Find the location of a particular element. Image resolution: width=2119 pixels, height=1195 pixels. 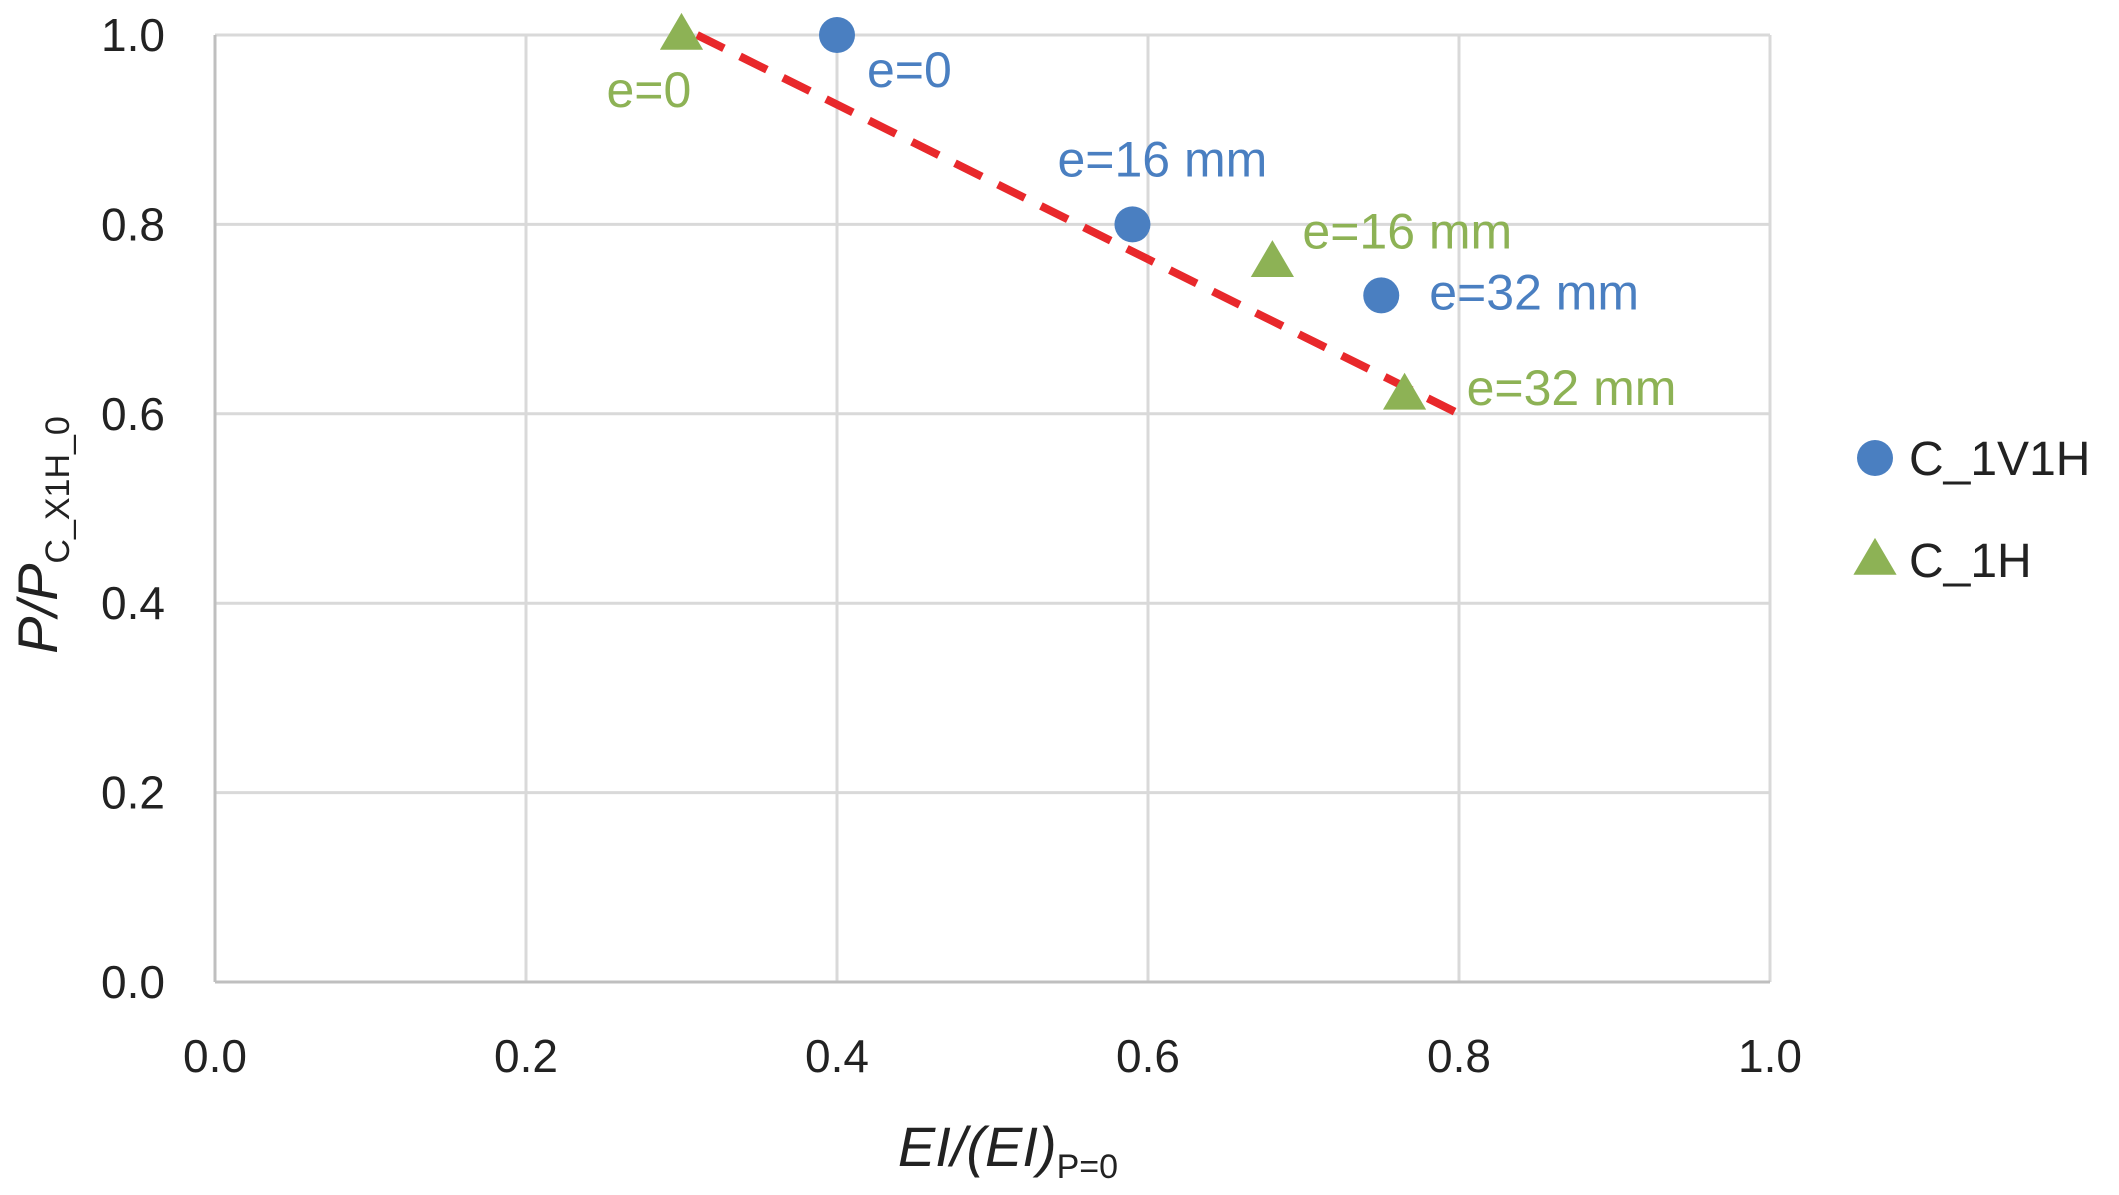

legend-triangle-icon is located at coordinates (1875, 556).